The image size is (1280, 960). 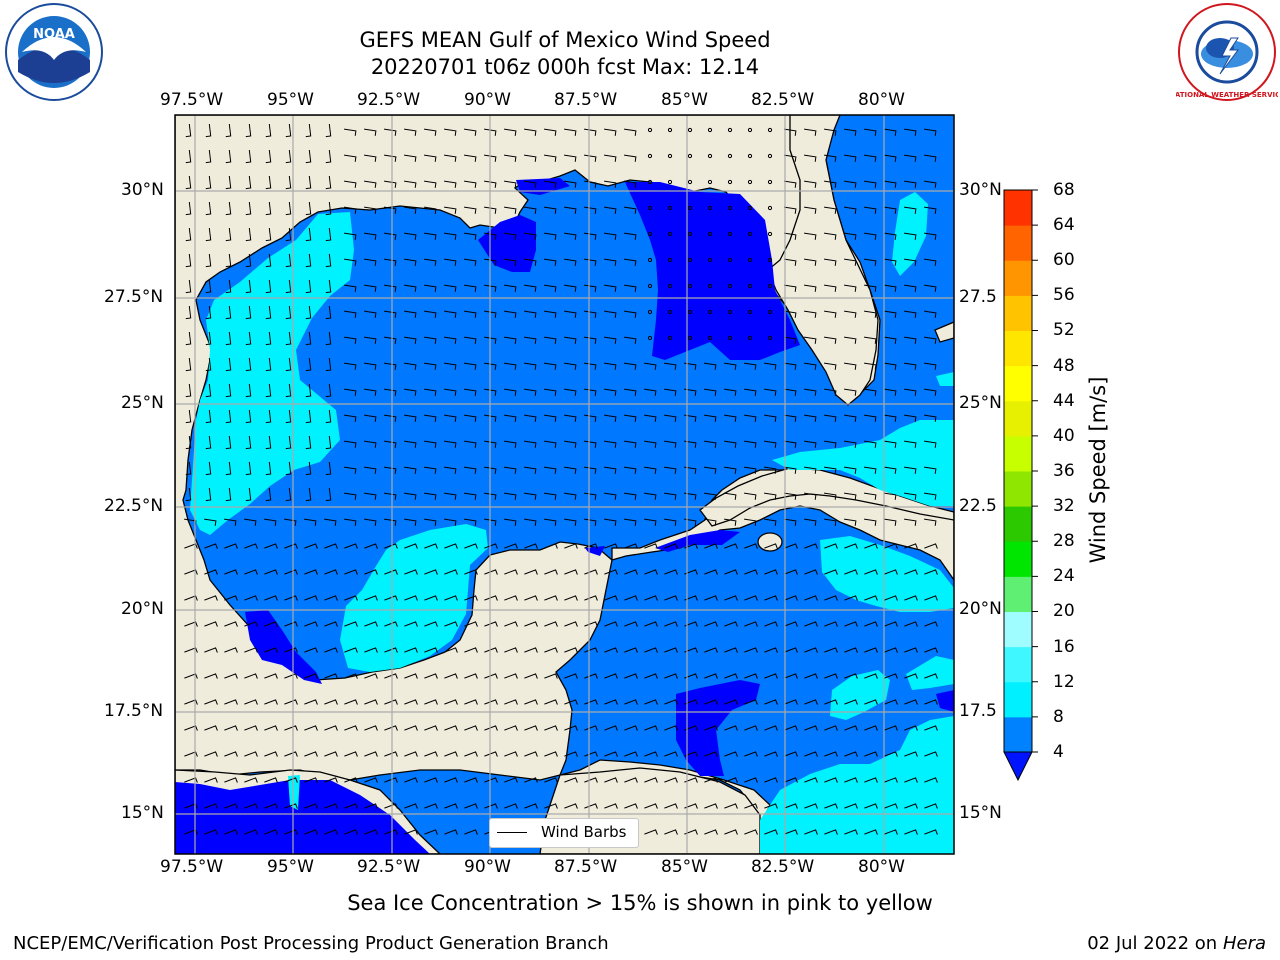 What do you see at coordinates (684, 100) in the screenshot?
I see `lon-label-top: 85°W` at bounding box center [684, 100].